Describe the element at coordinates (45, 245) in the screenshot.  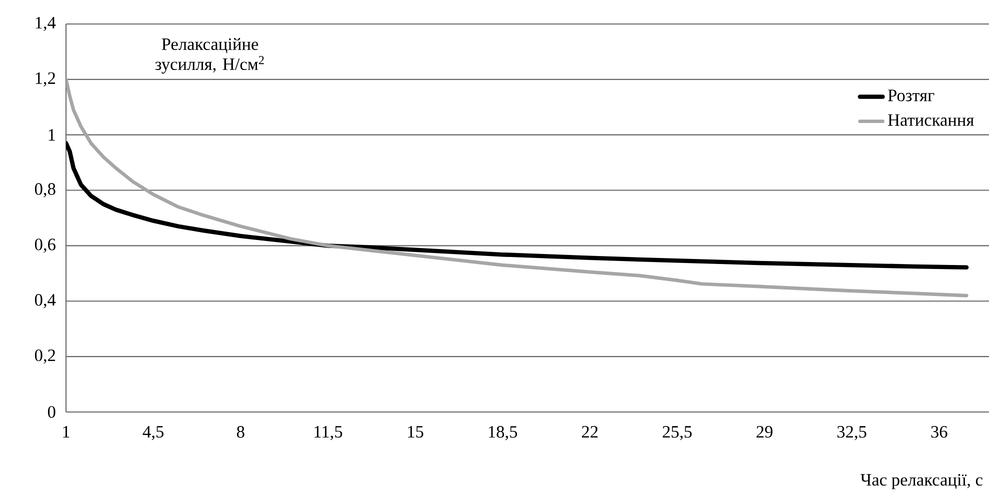
I see `y-tick-label: 0,6` at that location.